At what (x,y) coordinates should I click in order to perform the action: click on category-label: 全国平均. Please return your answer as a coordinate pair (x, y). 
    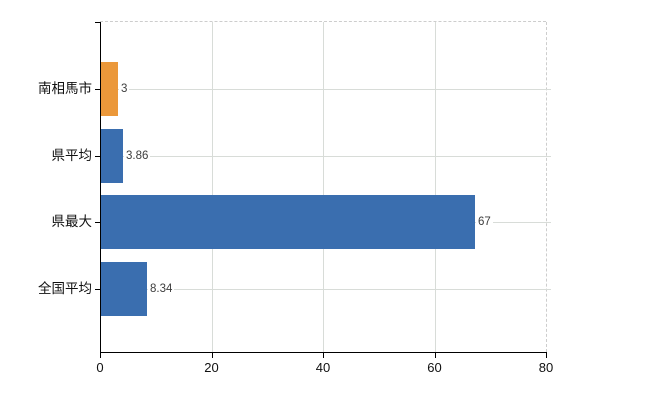
    Looking at the image, I should click on (65, 288).